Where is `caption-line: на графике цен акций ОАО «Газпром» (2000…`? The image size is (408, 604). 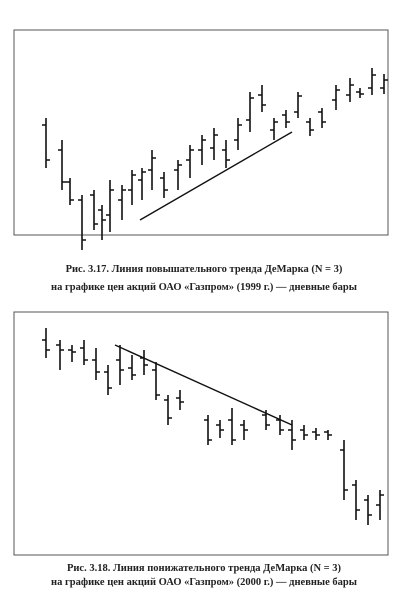
caption-line: на графике цен акций ОАО «Газпром» (2000… is located at coordinates (204, 582).